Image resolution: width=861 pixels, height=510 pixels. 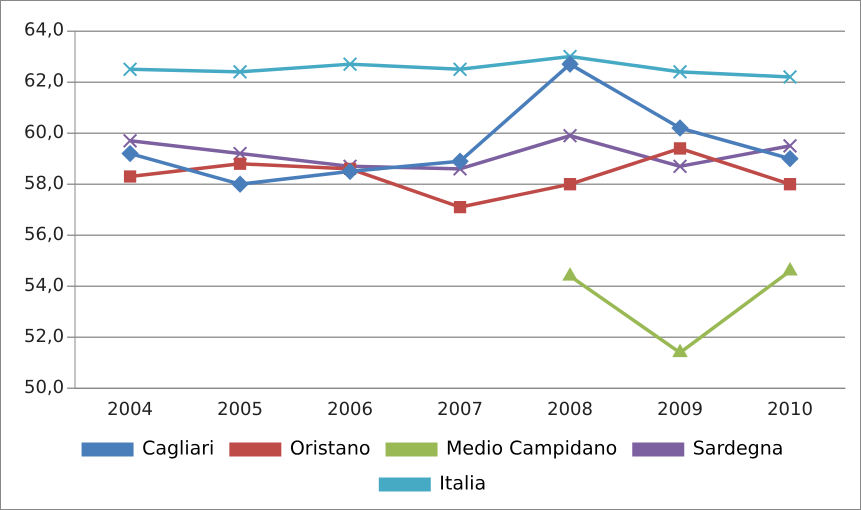 What do you see at coordinates (460, 409) in the screenshot?
I see `x-tick-label: 2007` at bounding box center [460, 409].